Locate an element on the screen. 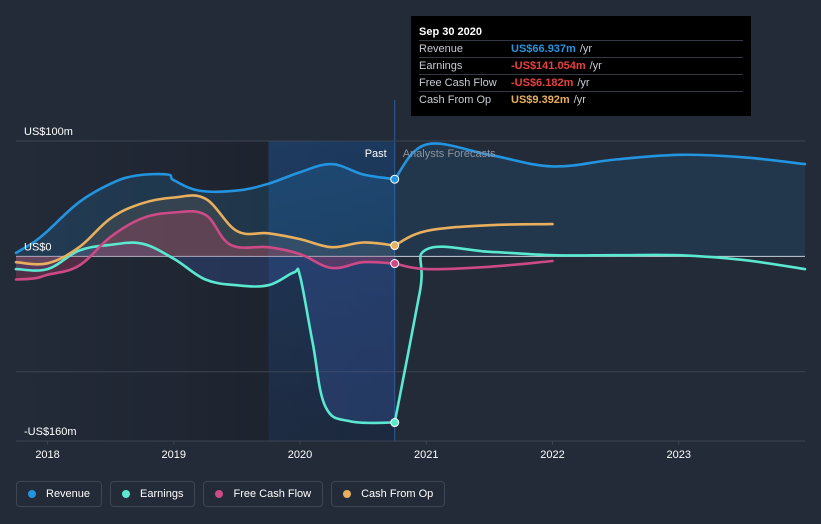  series-markers is located at coordinates (395, 301).